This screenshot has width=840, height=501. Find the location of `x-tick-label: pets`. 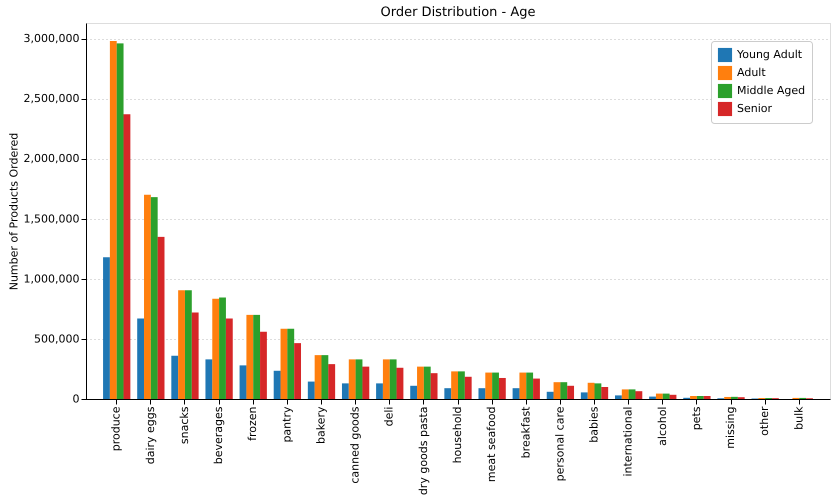

x-tick-label: pets is located at coordinates (696, 418).